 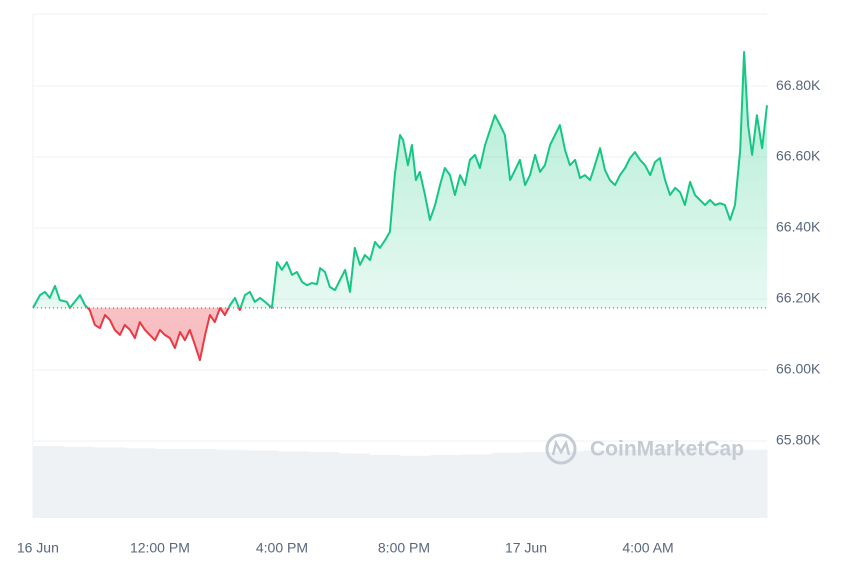 I want to click on price-line-down, so click(x=152, y=334).